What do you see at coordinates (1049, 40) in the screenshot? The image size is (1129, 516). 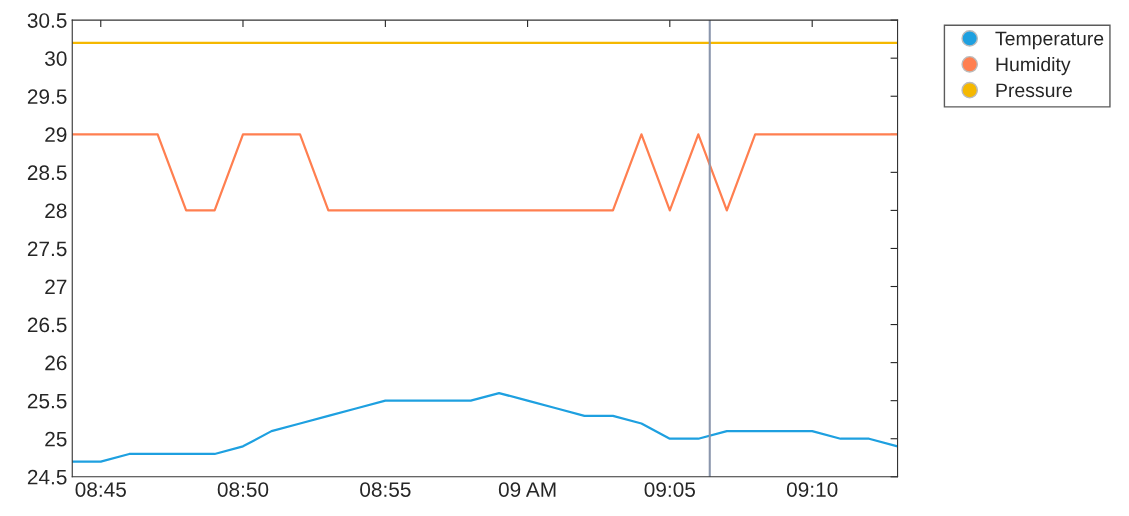 I see `legend-label: Temperature` at bounding box center [1049, 40].